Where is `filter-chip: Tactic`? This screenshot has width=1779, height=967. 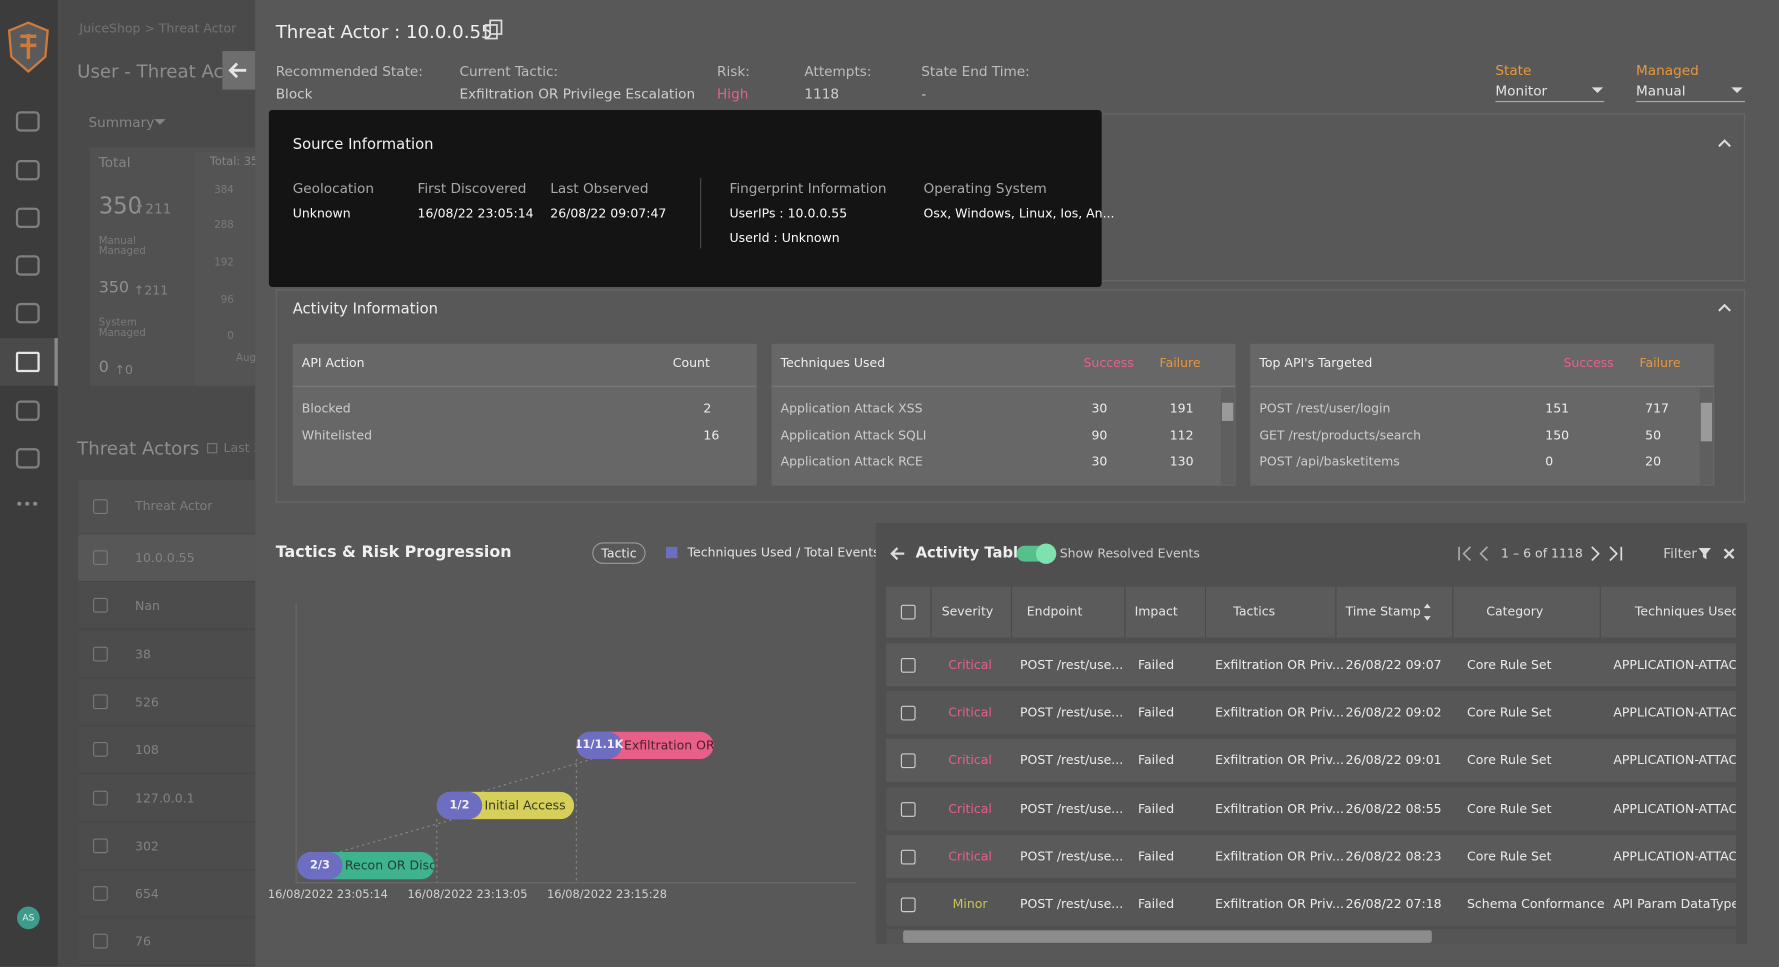
filter-chip: Tactic is located at coordinates (619, 553).